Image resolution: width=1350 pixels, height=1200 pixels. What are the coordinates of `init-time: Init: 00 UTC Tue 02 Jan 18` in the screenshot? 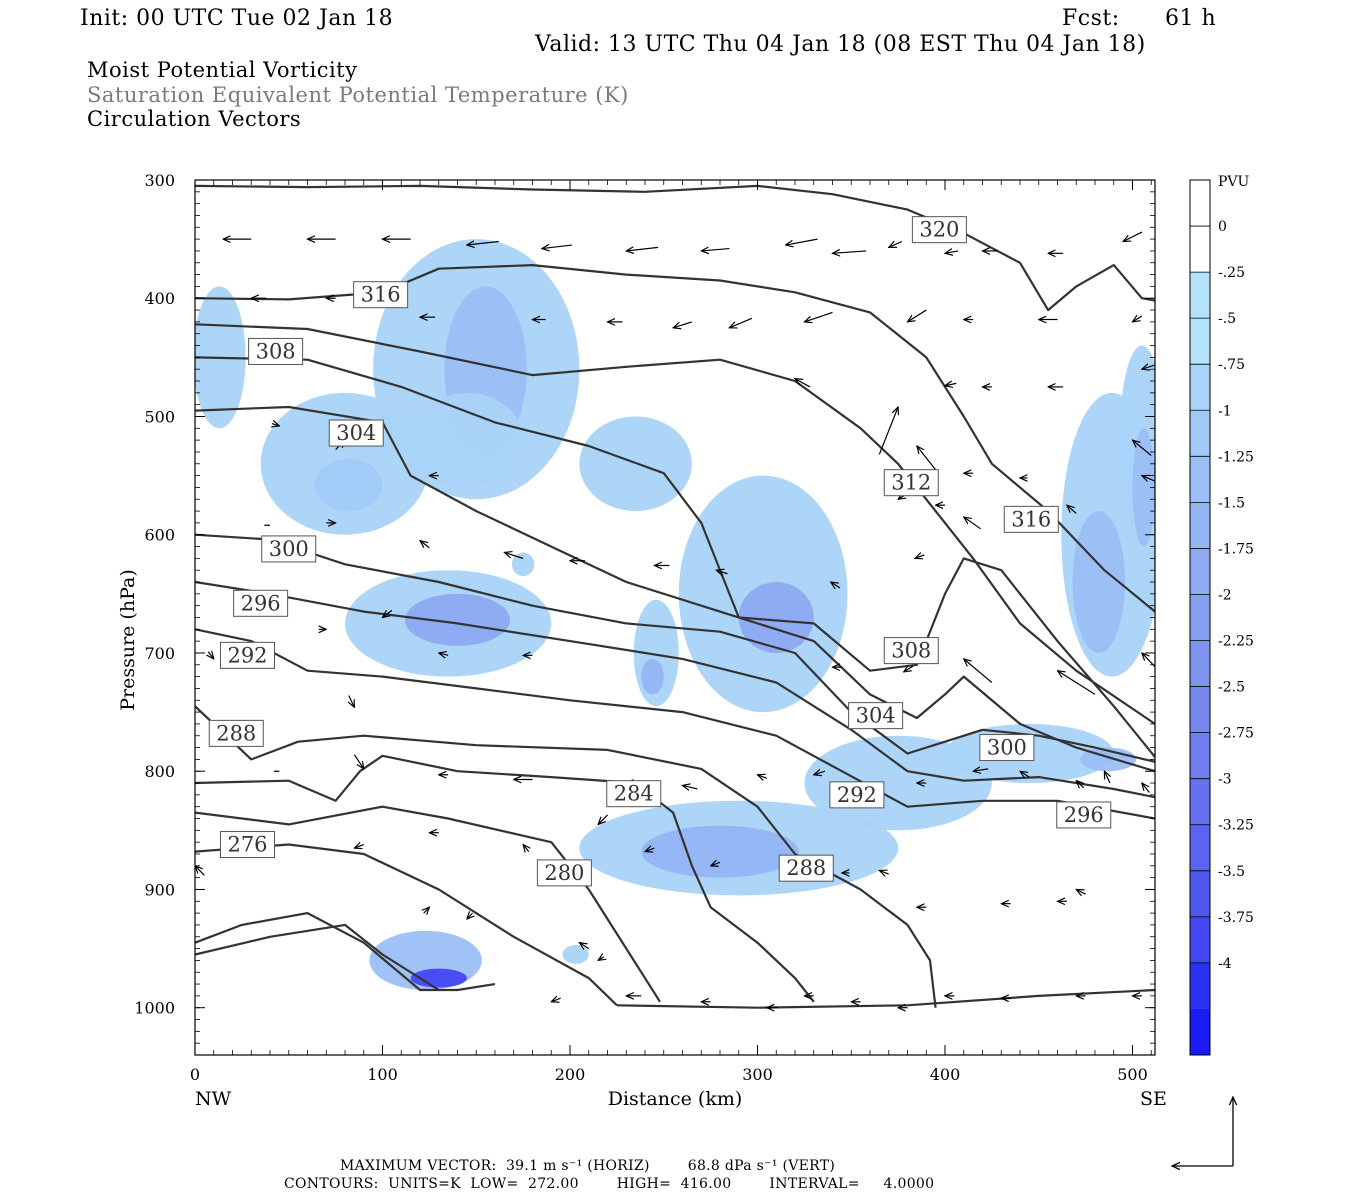 It's located at (237, 18).